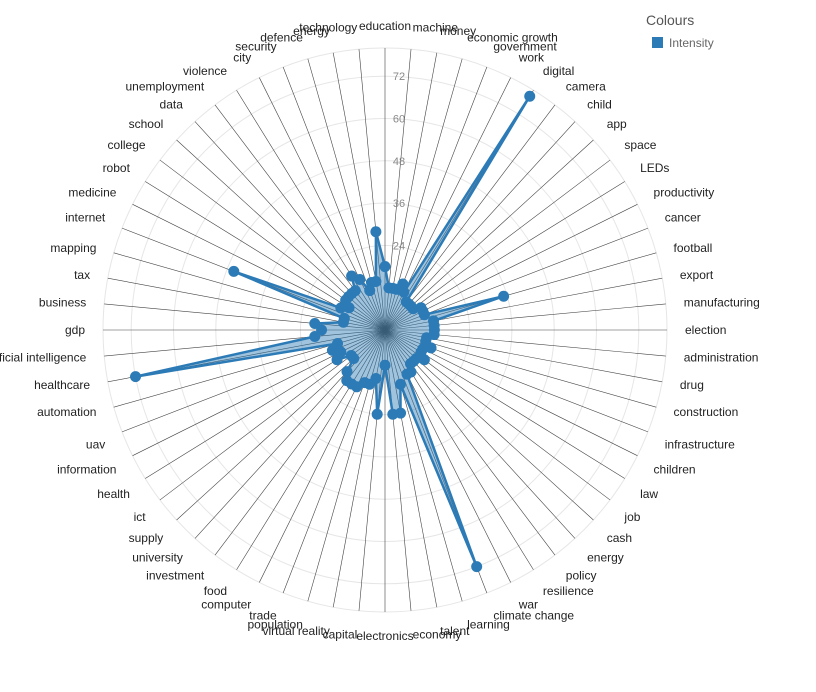  Describe the element at coordinates (351, 355) in the screenshot. I see `data-point: ict: 12` at that location.